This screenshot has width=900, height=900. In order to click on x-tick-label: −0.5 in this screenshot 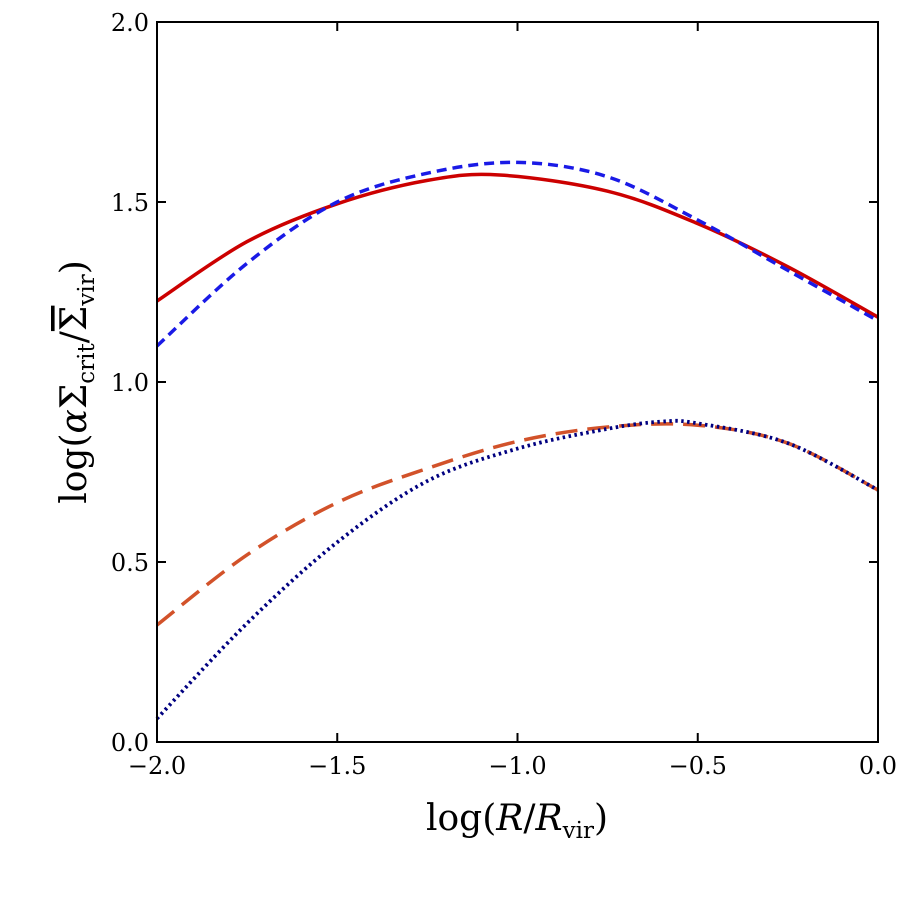, I will do `click(698, 766)`.